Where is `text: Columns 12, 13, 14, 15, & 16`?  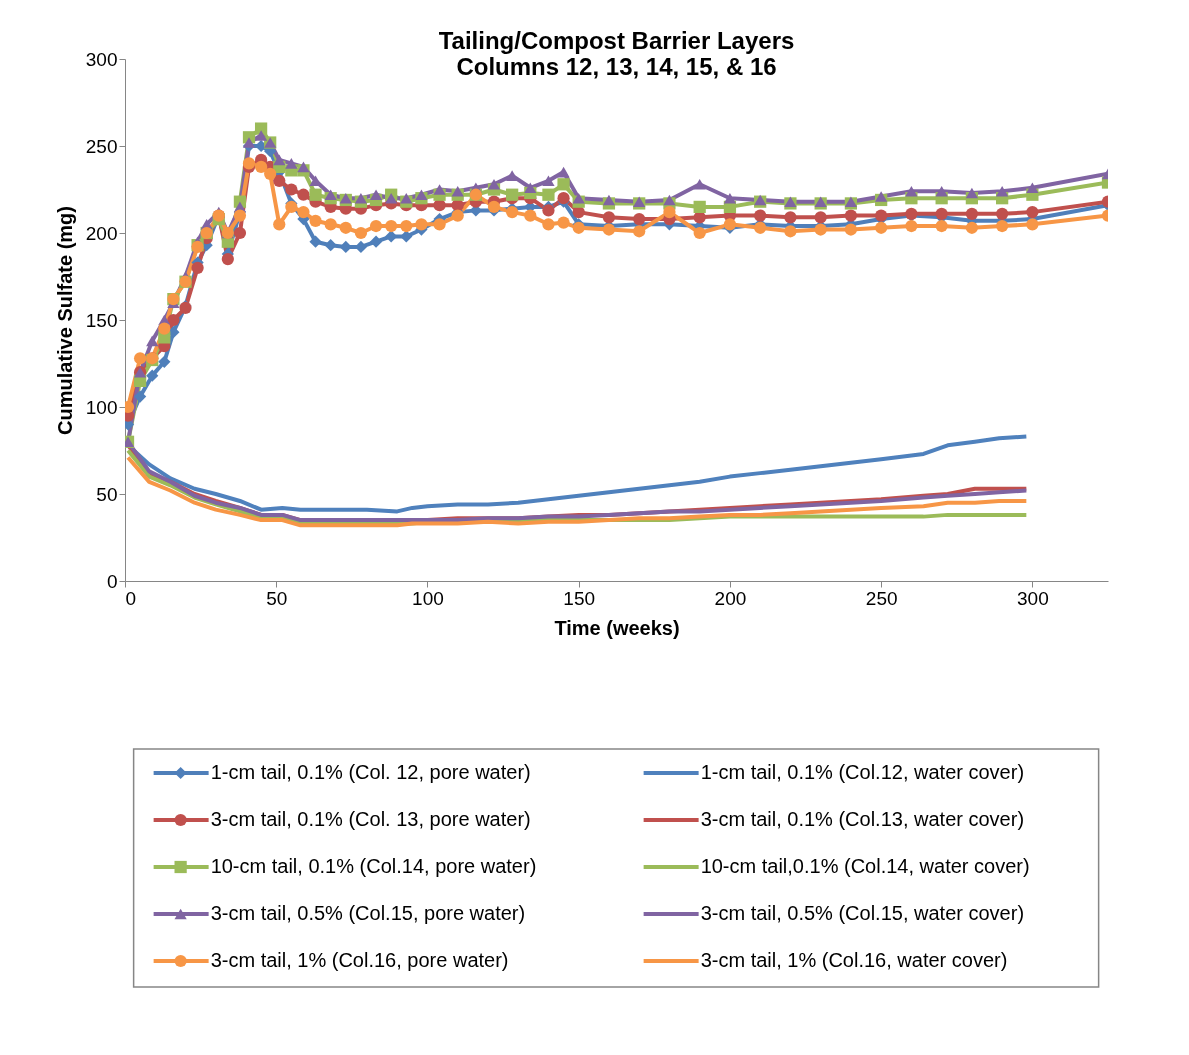 text: Columns 12, 13, 14, 15, & 16 is located at coordinates (616, 66).